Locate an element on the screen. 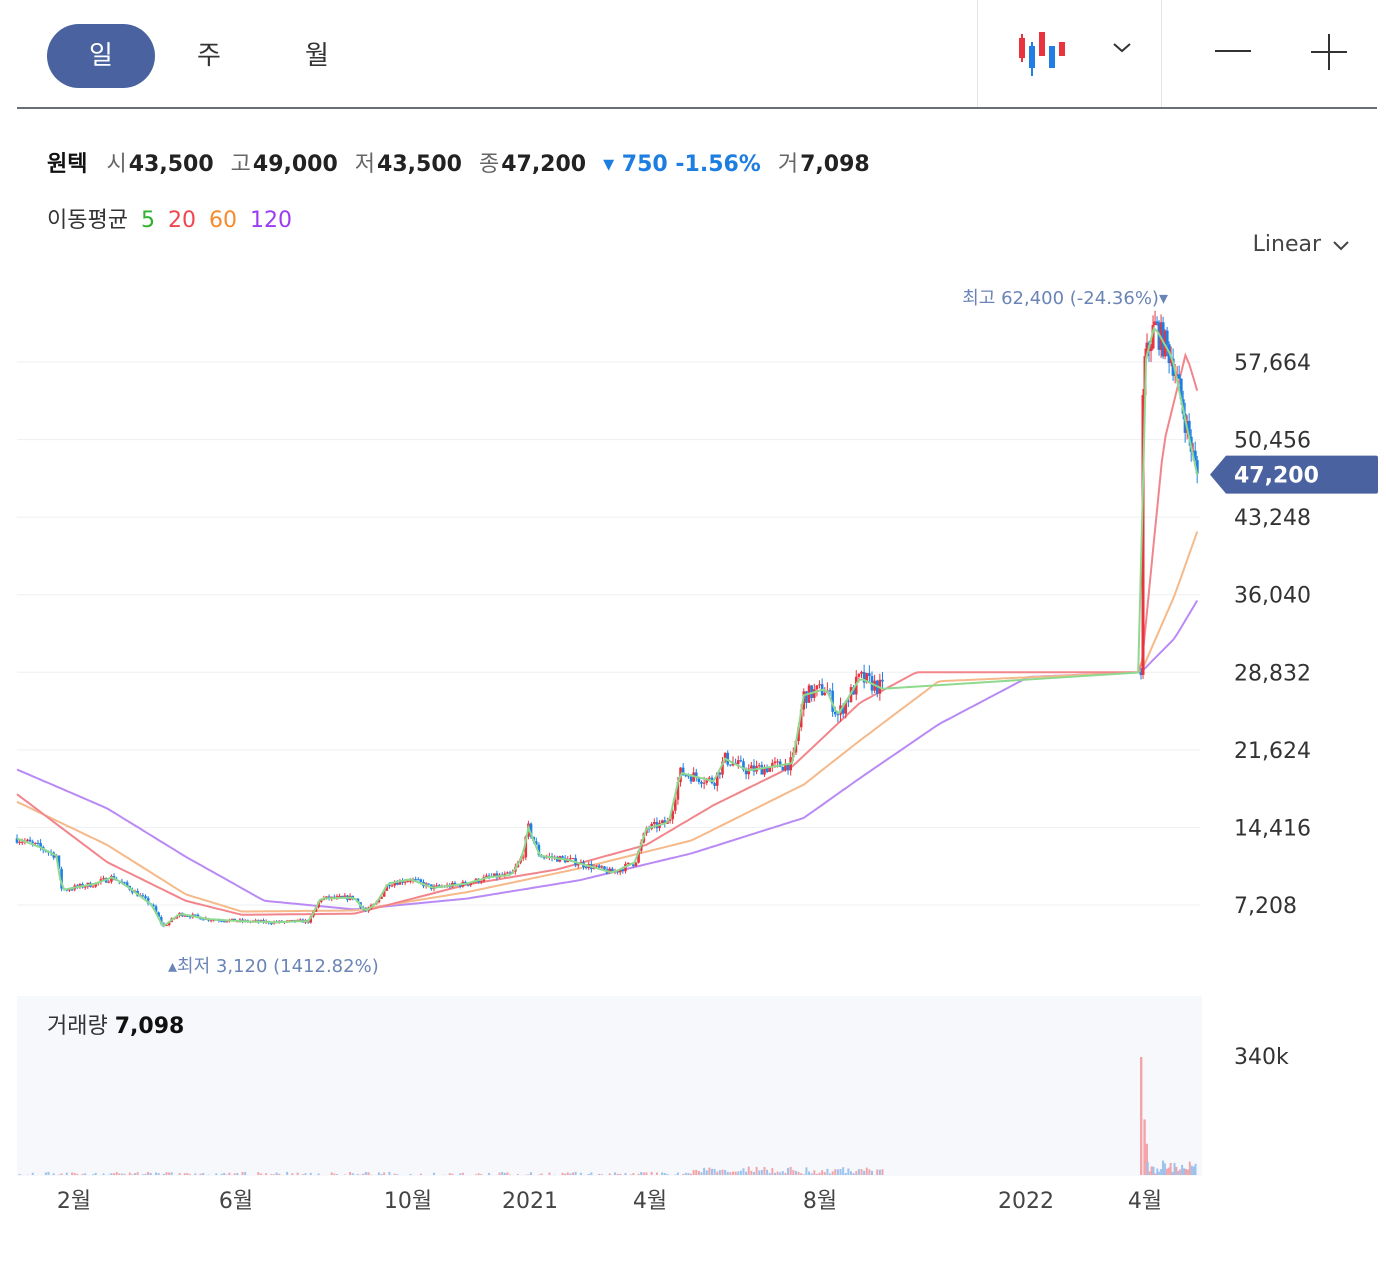  ma-60: 60 is located at coordinates (222, 220).